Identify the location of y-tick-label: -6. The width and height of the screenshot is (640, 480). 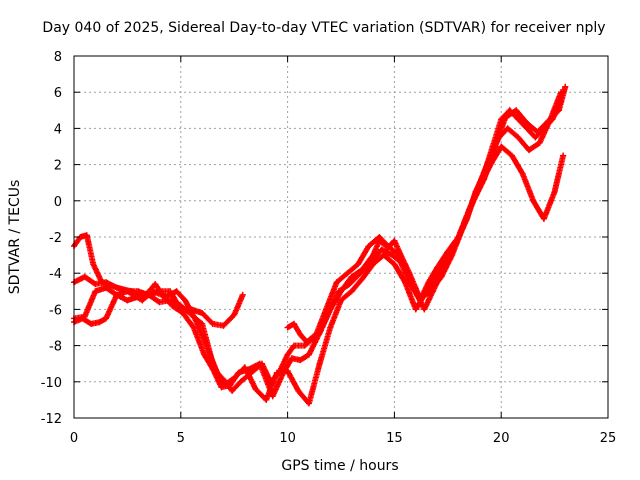
(55, 310).